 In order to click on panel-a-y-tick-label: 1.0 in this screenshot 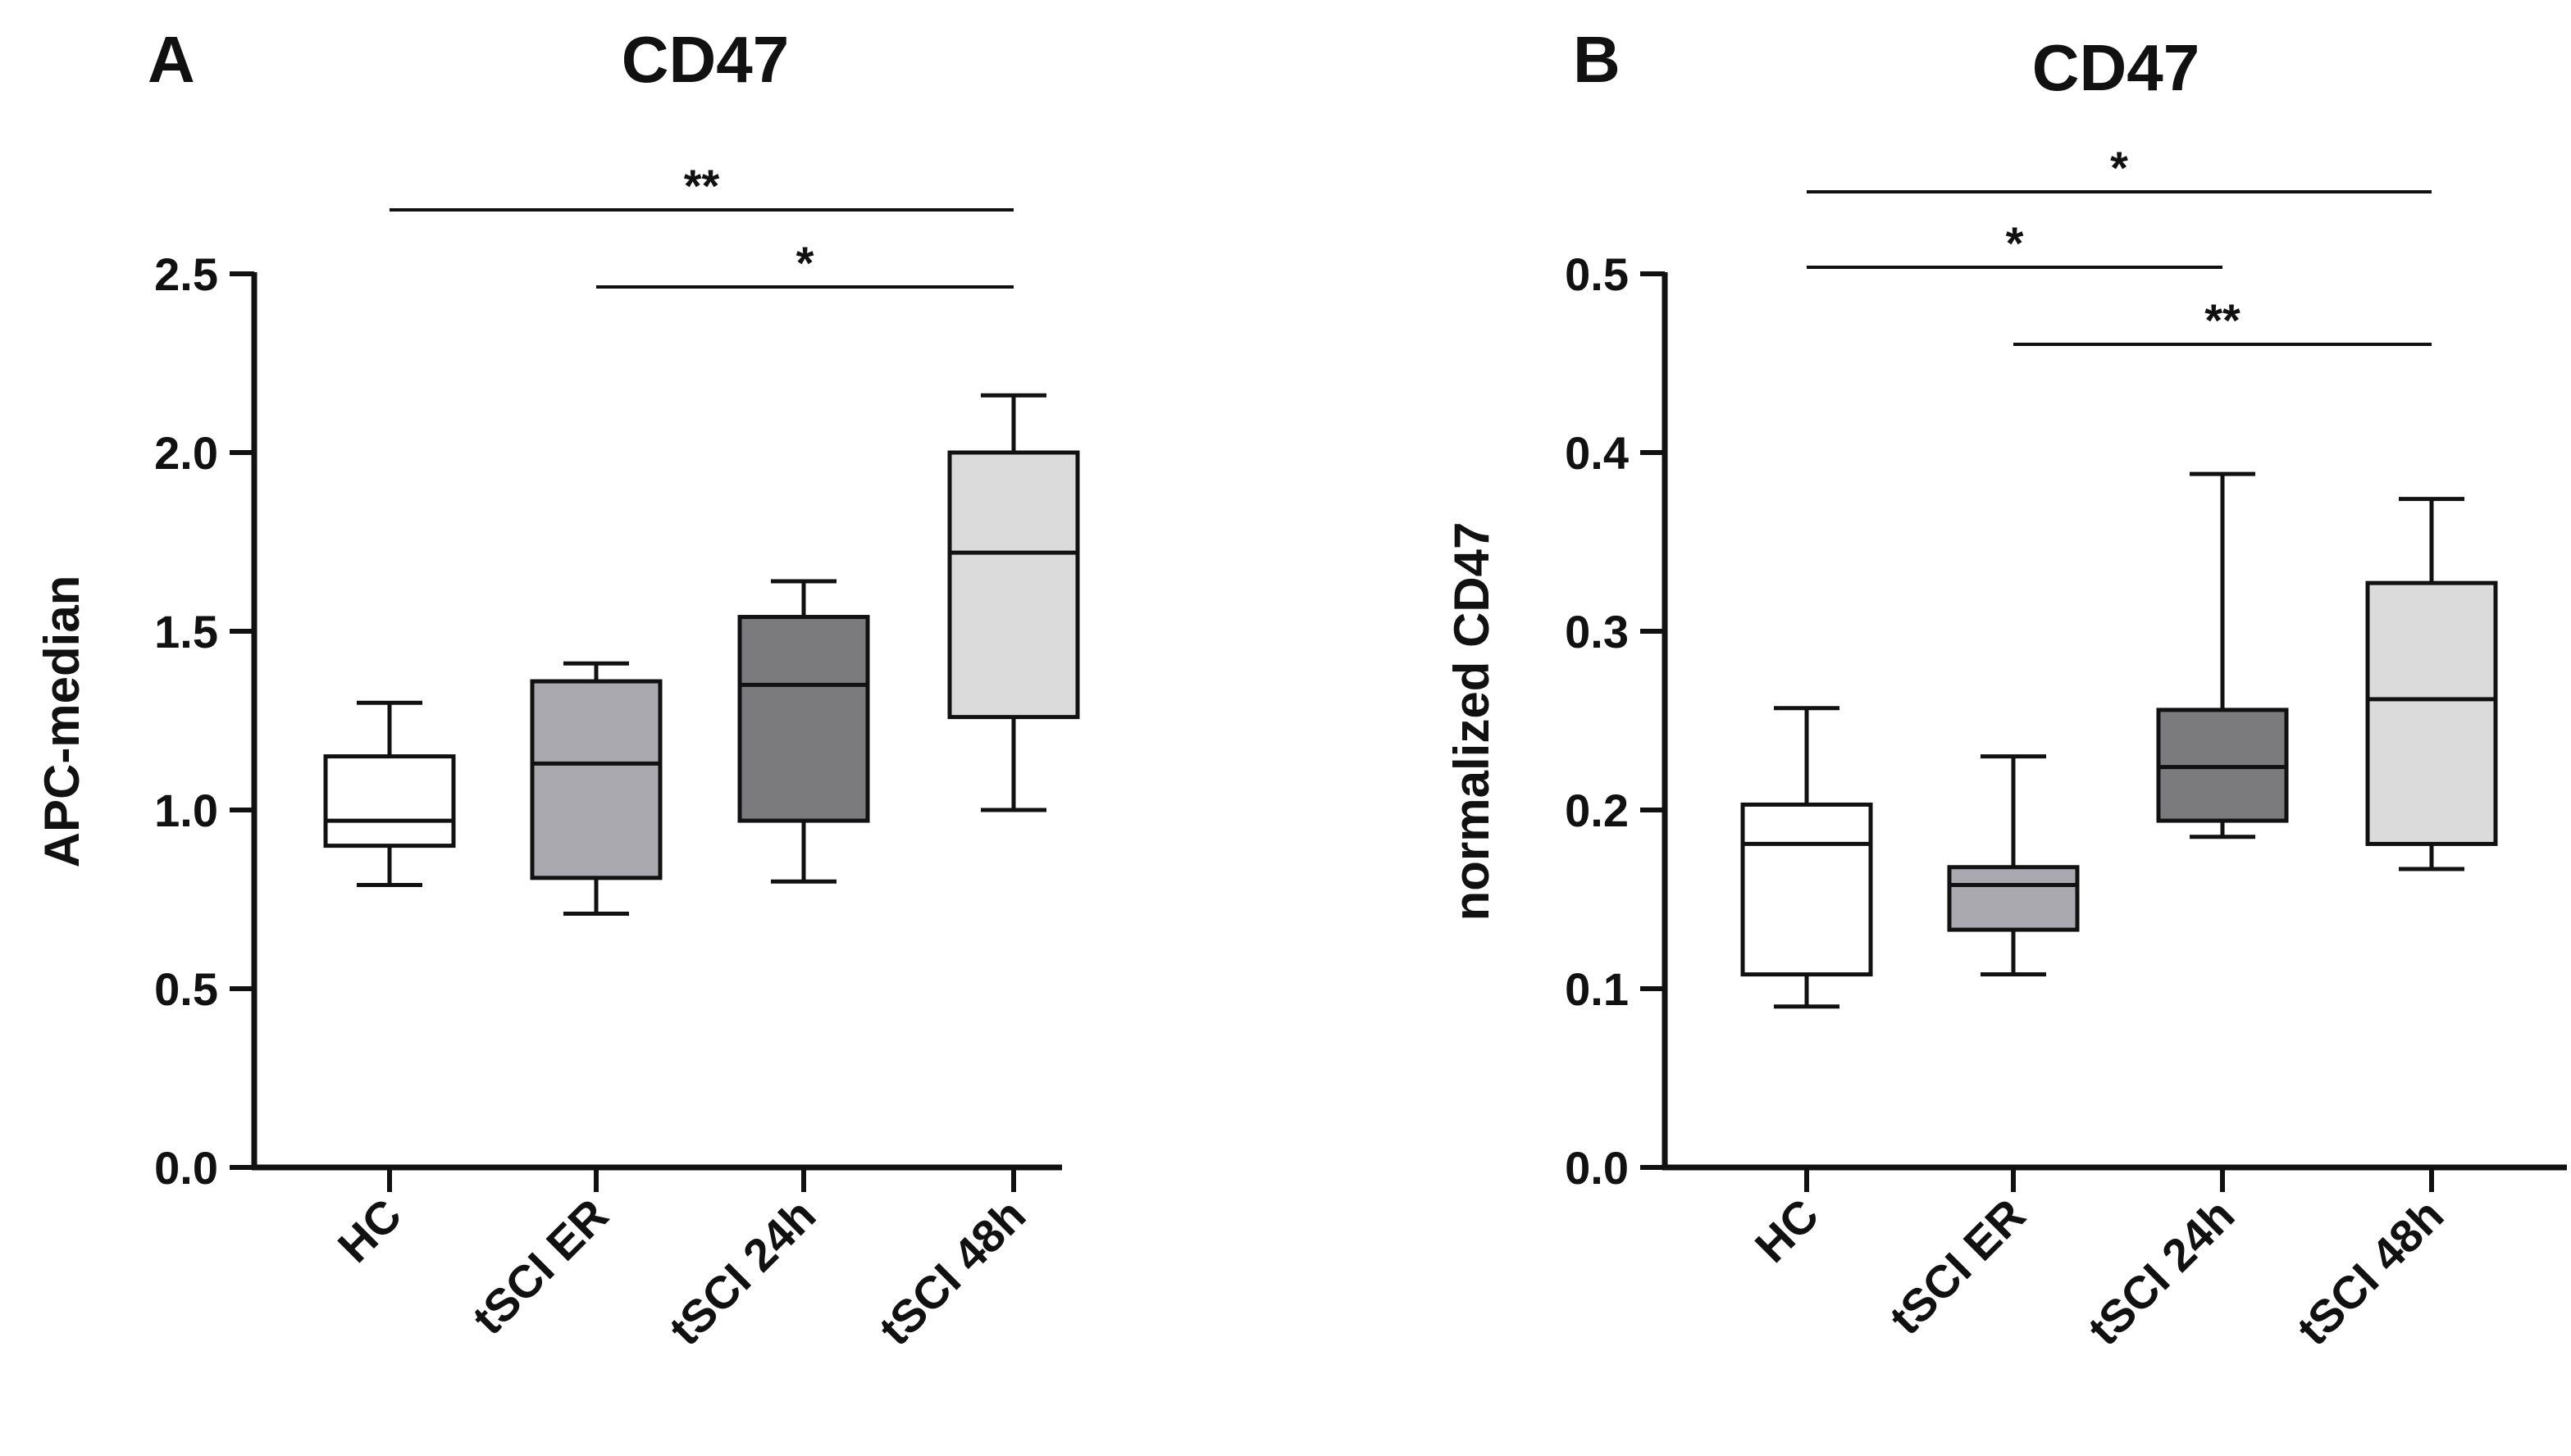, I will do `click(186, 811)`.